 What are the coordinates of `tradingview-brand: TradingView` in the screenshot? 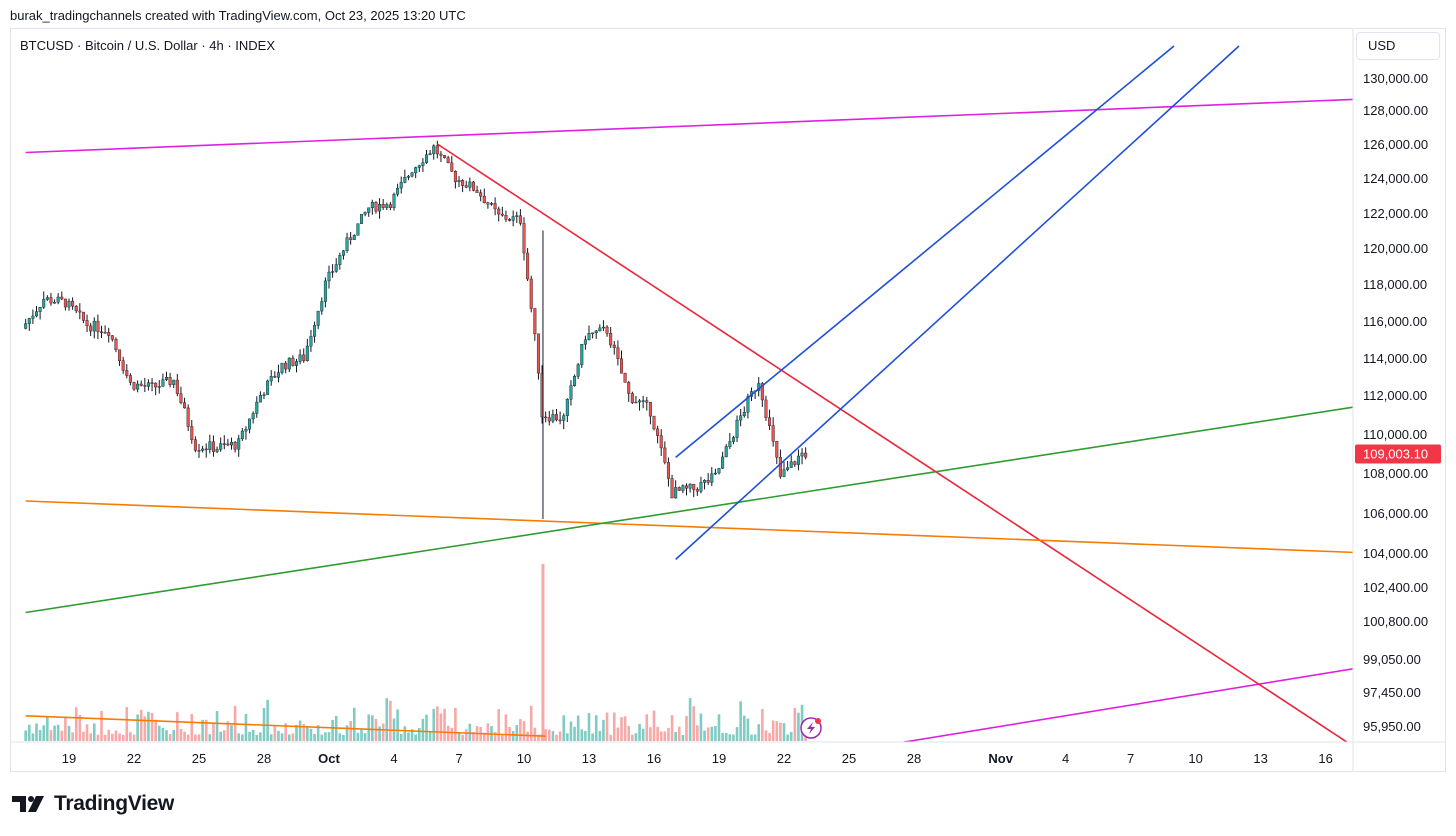 It's located at (93, 804).